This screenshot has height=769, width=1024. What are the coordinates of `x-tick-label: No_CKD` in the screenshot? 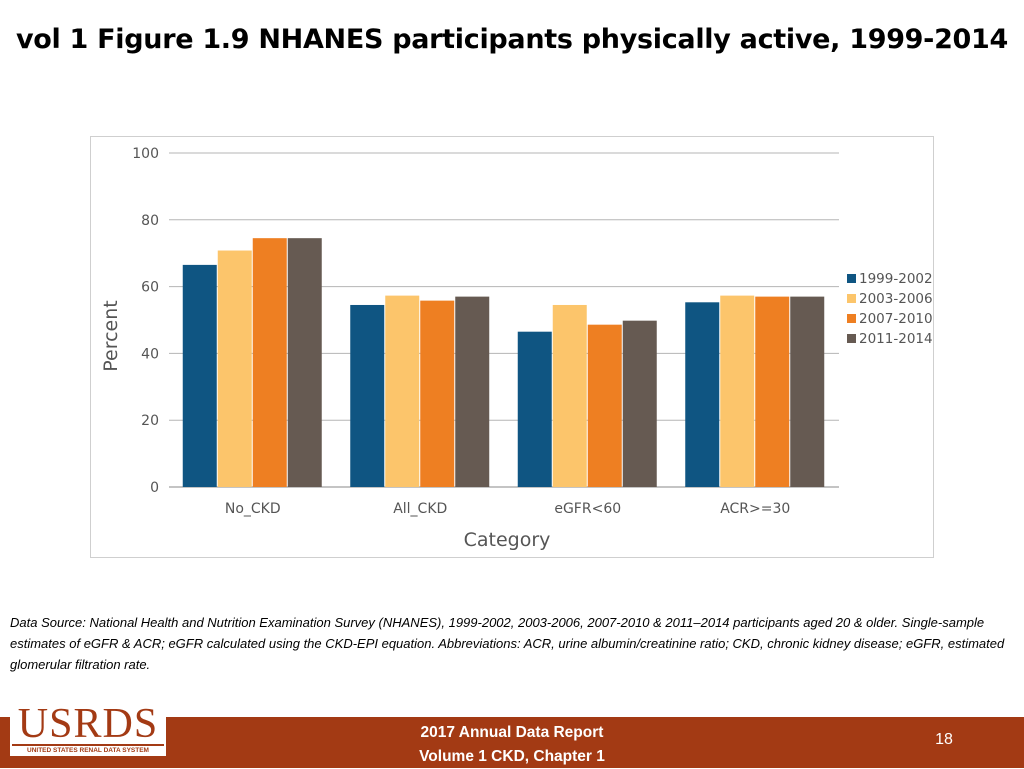 It's located at (253, 509).